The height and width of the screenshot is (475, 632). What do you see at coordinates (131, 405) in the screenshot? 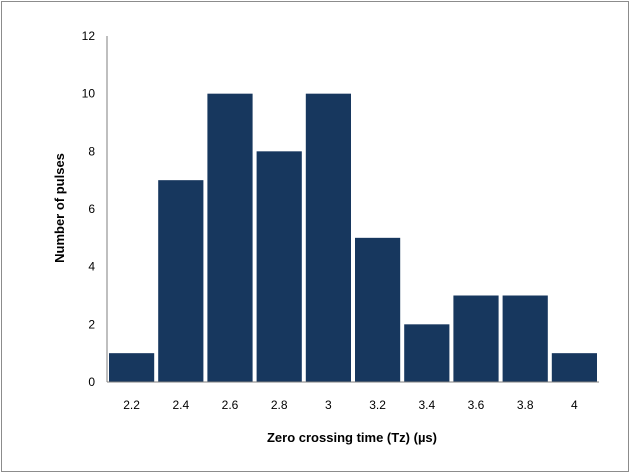
I see `x-tick-label: 2.2` at bounding box center [131, 405].